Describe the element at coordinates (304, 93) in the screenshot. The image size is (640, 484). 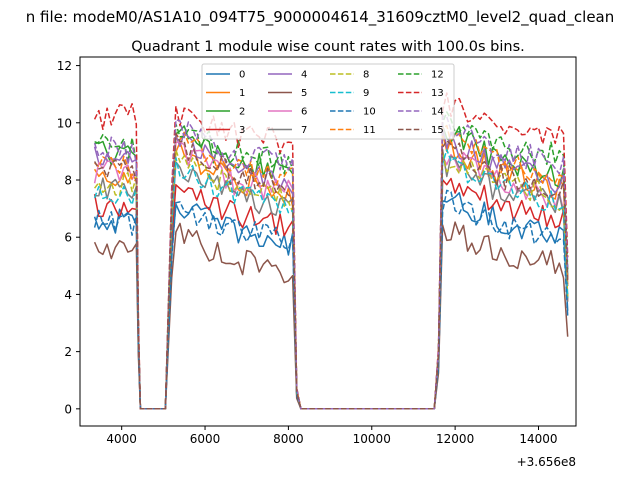
I see `legend-label-5: 5` at that location.